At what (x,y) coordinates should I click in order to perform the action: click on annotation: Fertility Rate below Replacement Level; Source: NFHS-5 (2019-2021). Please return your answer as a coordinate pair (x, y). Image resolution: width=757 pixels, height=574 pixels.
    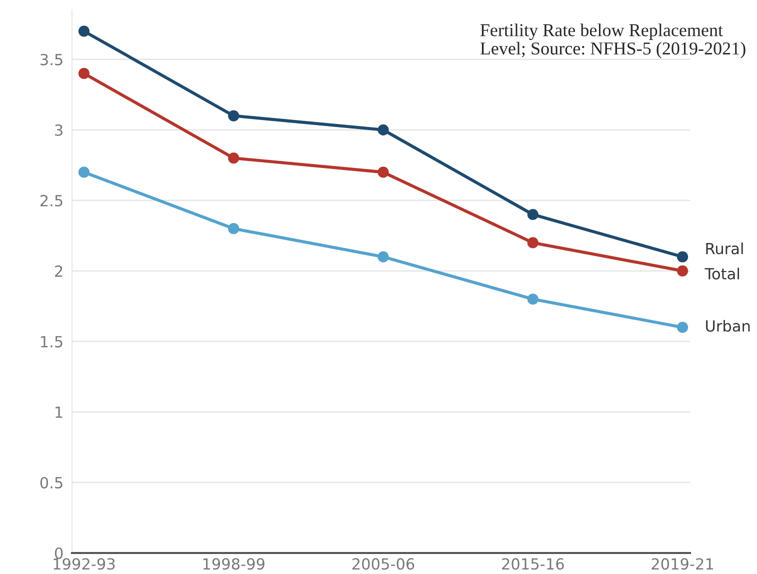
    Looking at the image, I should click on (613, 41).